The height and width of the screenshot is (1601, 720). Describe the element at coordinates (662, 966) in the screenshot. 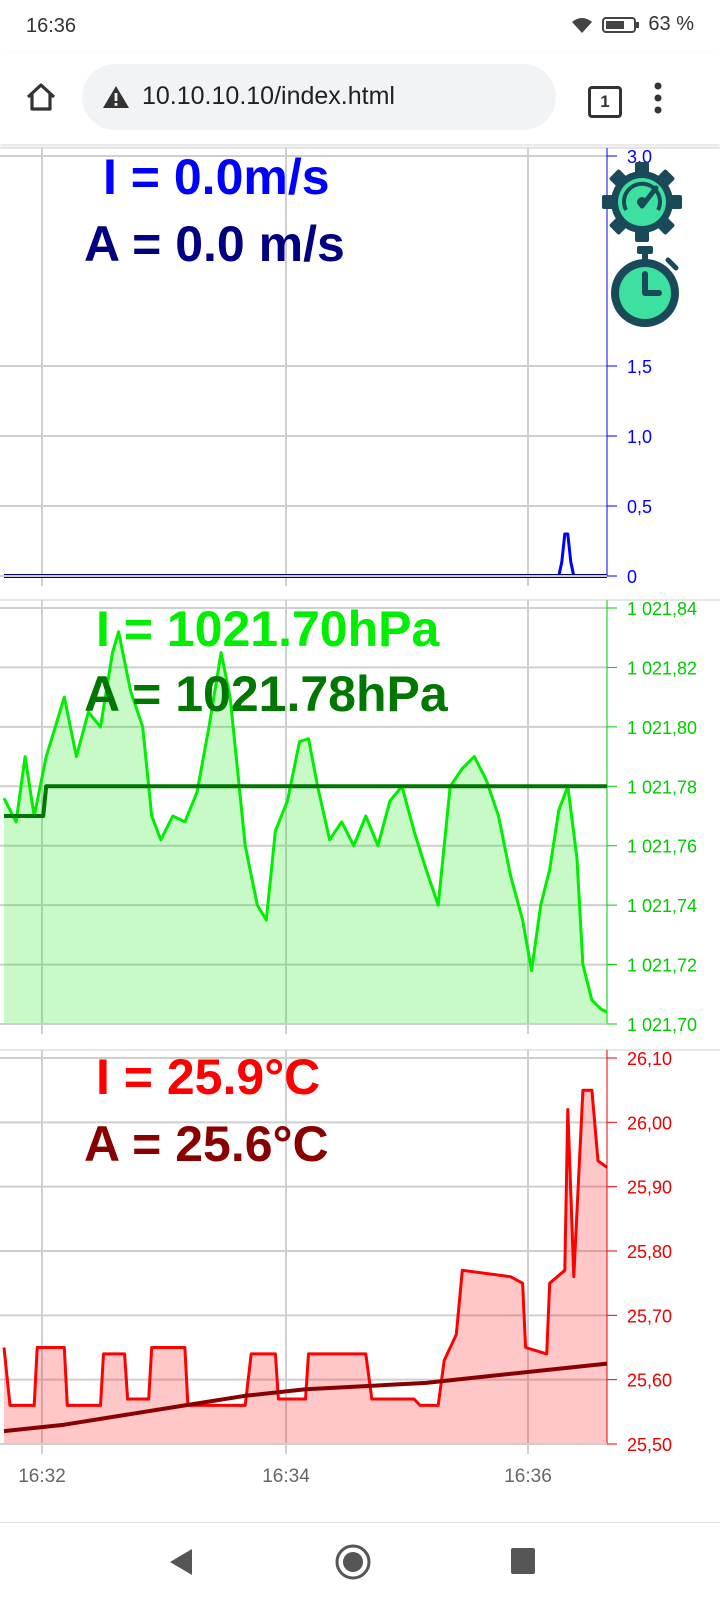

I see `y-tick-label: 1 021,72` at that location.